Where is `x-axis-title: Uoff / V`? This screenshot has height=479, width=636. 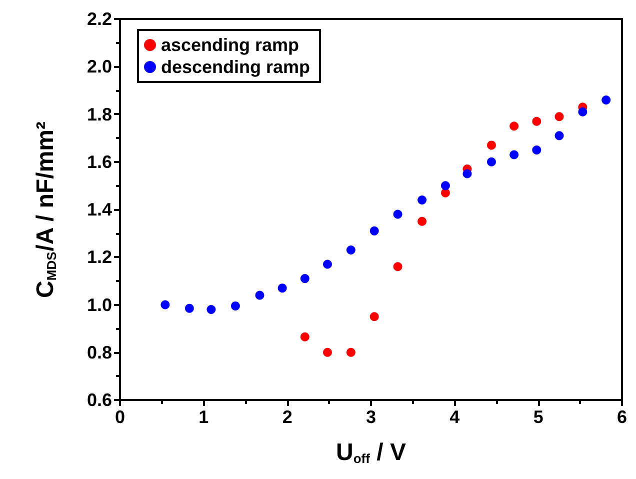 x-axis-title: Uoff / V is located at coordinates (371, 452).